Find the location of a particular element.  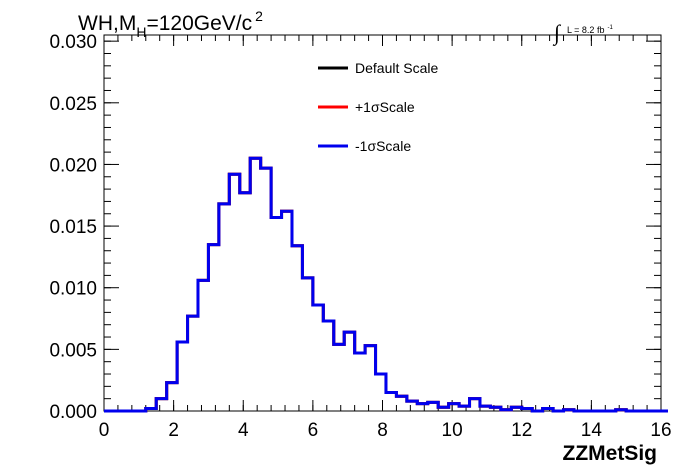

title-part-a: WH,M is located at coordinates (107, 23).